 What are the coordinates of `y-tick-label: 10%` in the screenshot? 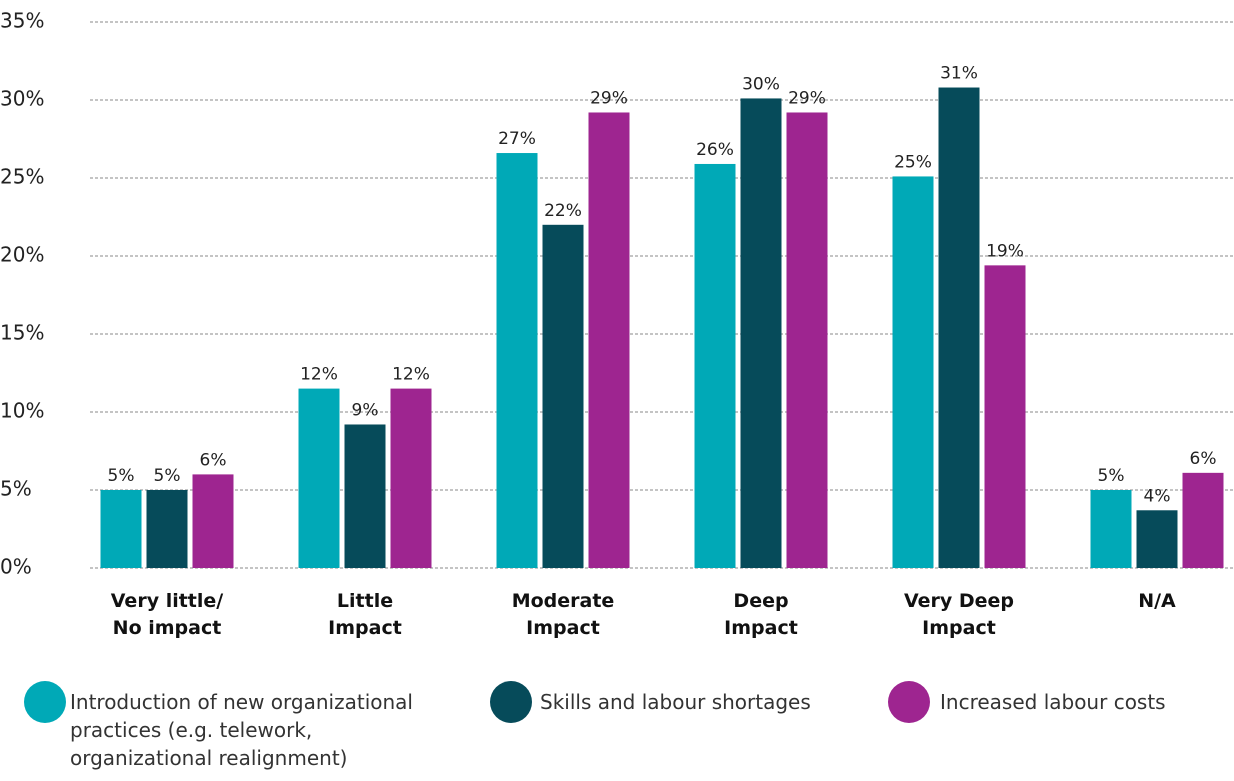 It's located at (22, 411).